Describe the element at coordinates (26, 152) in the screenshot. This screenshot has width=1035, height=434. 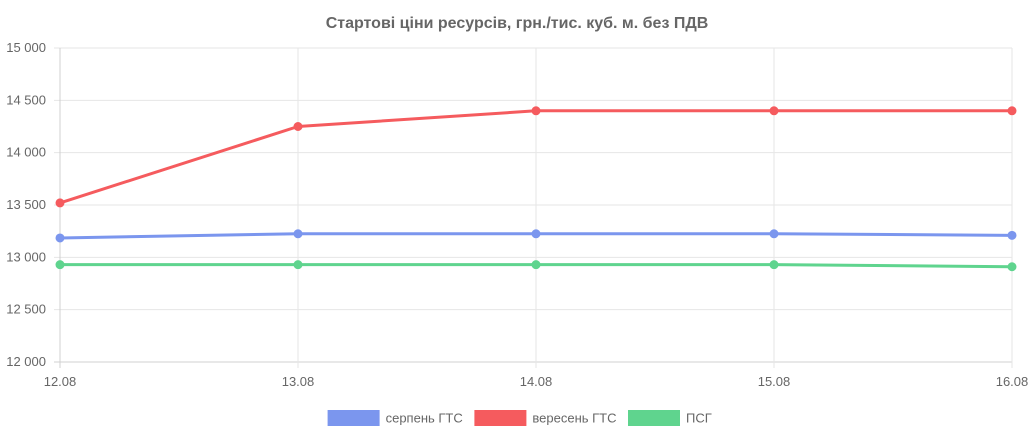
I see `y-tick-label: 14 000` at that location.